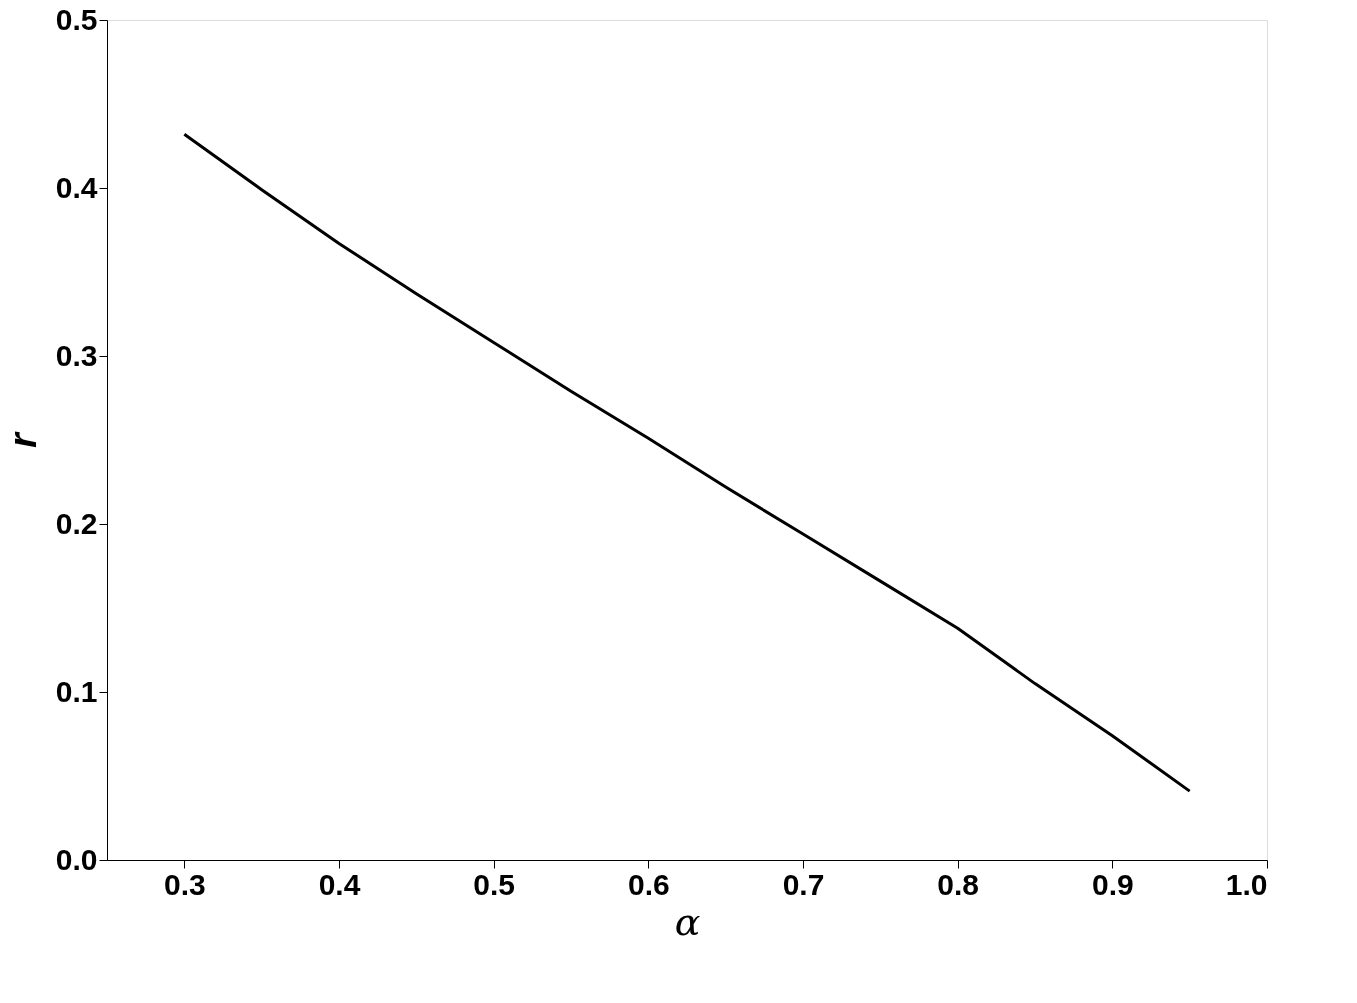 The height and width of the screenshot is (1003, 1357). I want to click on x-tick-label: 0.9, so click(1112, 884).